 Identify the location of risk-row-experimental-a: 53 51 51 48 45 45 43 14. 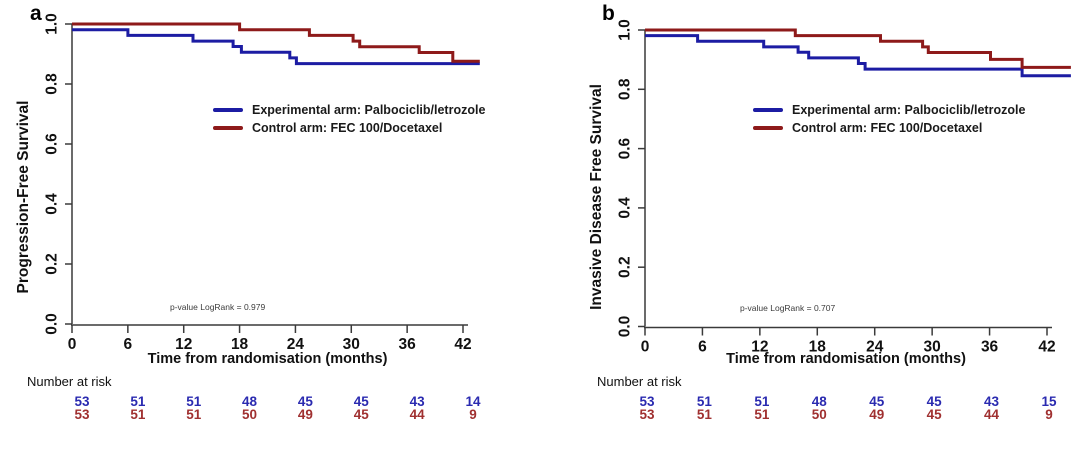
(270, 402).